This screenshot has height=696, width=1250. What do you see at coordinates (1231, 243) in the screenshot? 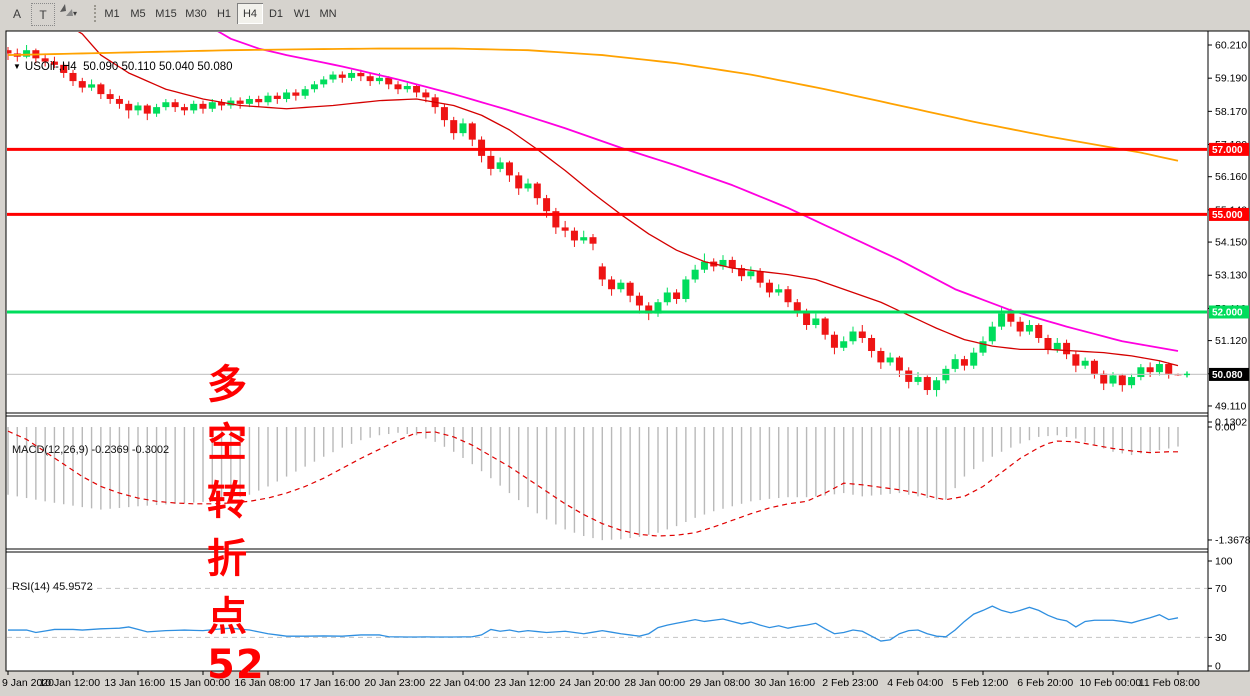
I see `y-axis-label: 54.150` at bounding box center [1231, 243].